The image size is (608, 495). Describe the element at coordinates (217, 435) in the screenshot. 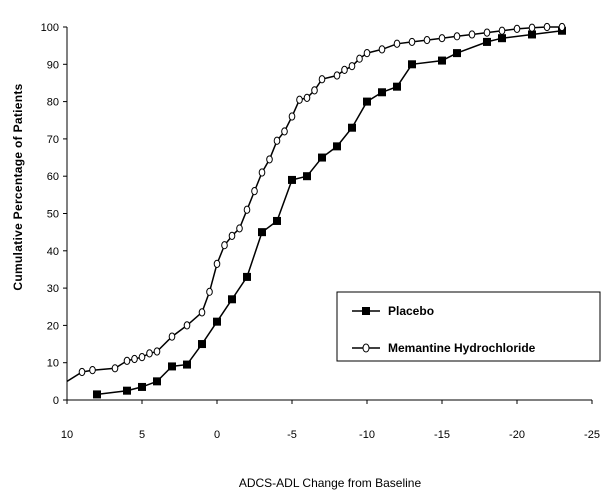

I see `x-tick-label: 0` at that location.